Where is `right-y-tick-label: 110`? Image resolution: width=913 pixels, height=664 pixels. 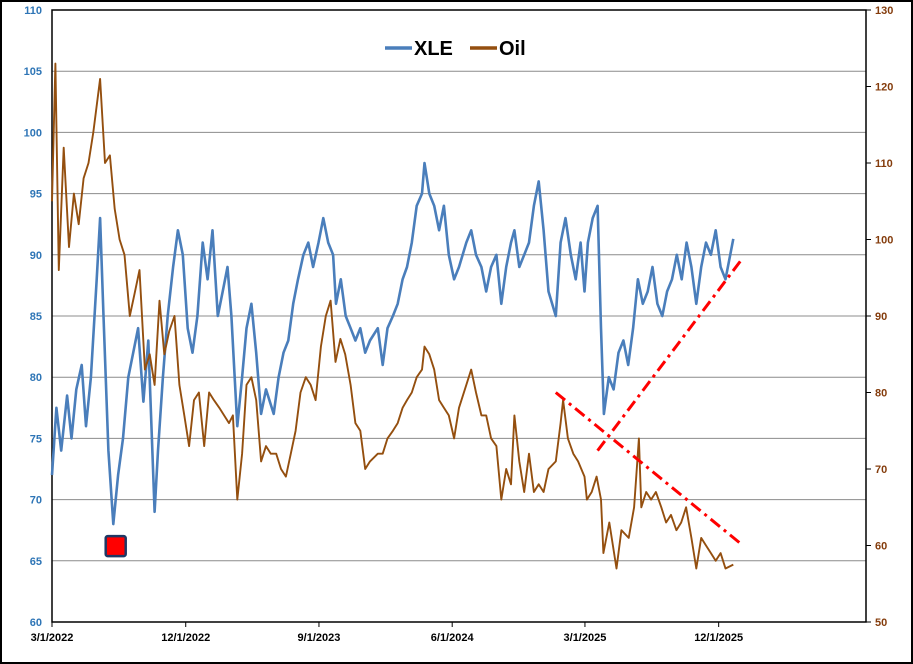
right-y-tick-label: 110 is located at coordinates (884, 164).